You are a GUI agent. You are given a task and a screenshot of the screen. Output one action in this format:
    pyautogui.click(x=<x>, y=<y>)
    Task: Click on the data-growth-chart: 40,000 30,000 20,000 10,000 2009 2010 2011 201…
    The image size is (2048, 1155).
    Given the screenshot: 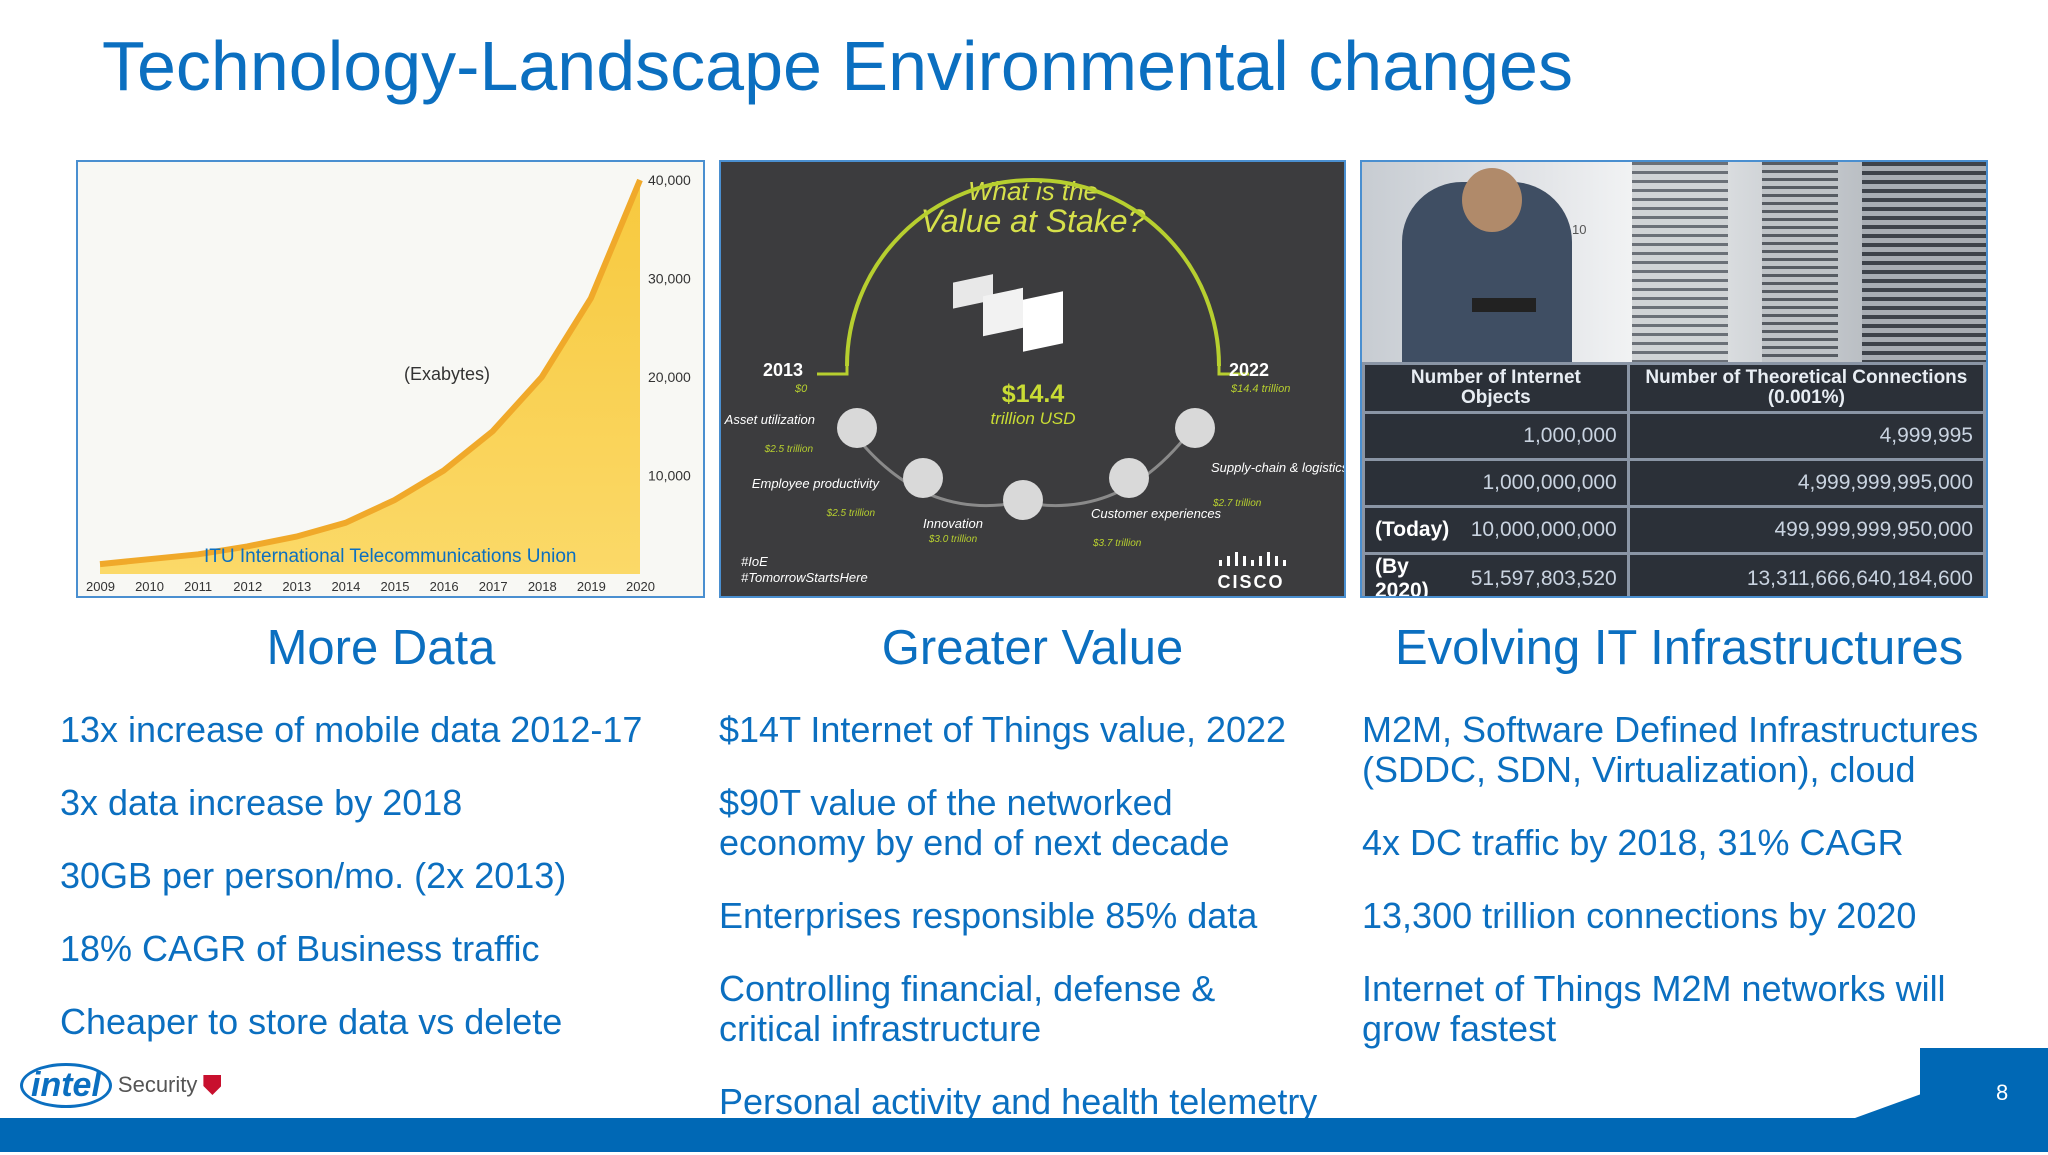 What is the action you would take?
    pyautogui.click(x=388, y=383)
    